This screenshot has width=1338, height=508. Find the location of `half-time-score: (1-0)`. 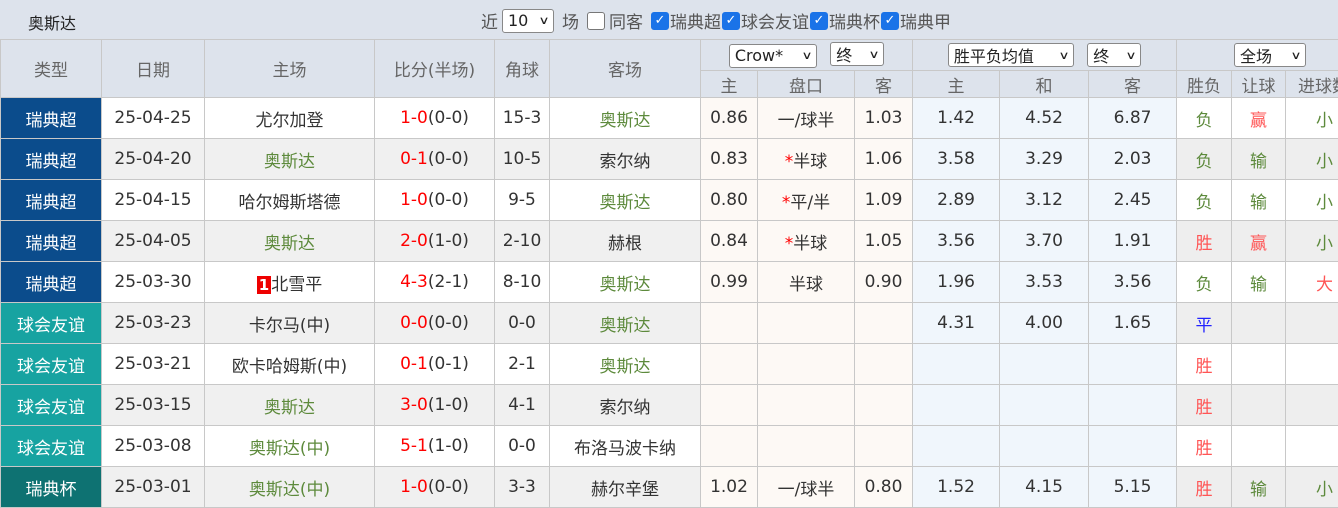

half-time-score: (1-0) is located at coordinates (448, 446).